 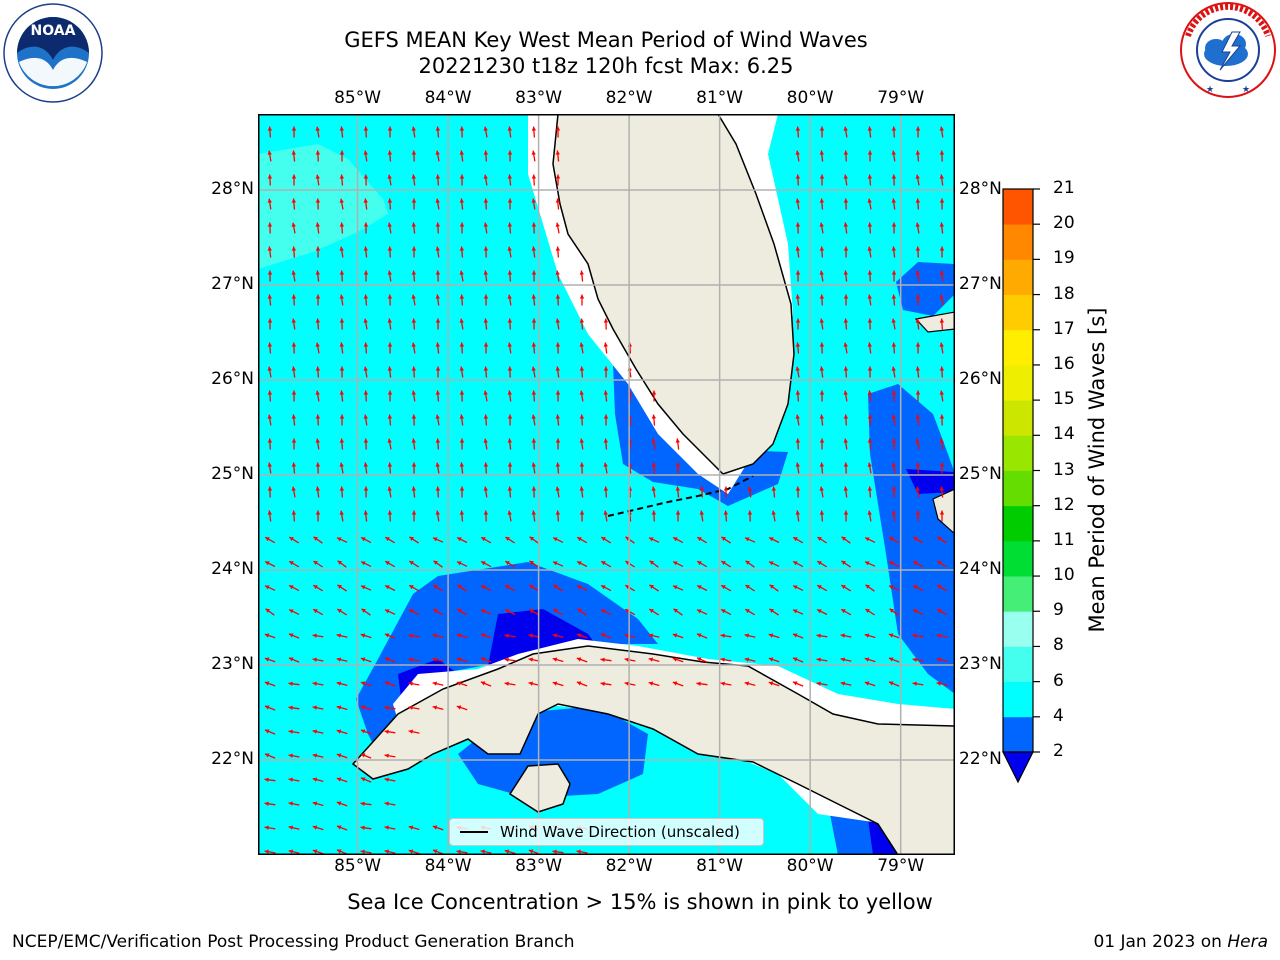 What do you see at coordinates (1064, 504) in the screenshot?
I see `colorbar-tick-label: 12` at bounding box center [1064, 504].